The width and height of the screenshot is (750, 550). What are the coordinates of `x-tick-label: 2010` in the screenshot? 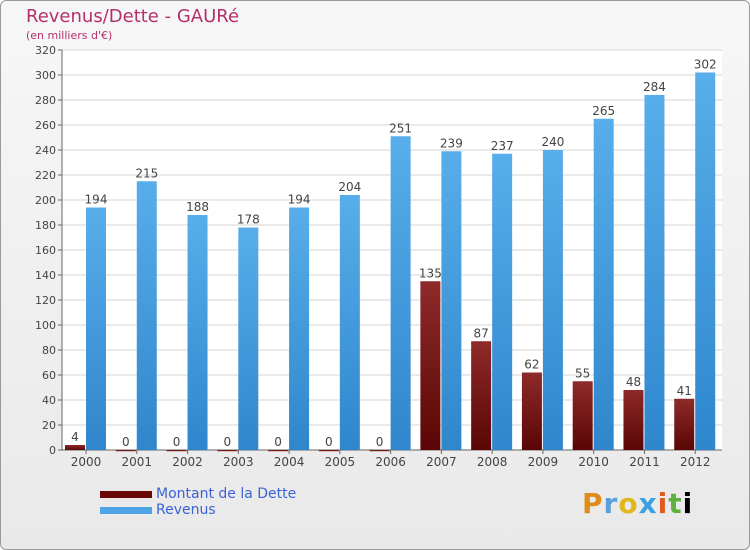 It's located at (593, 462).